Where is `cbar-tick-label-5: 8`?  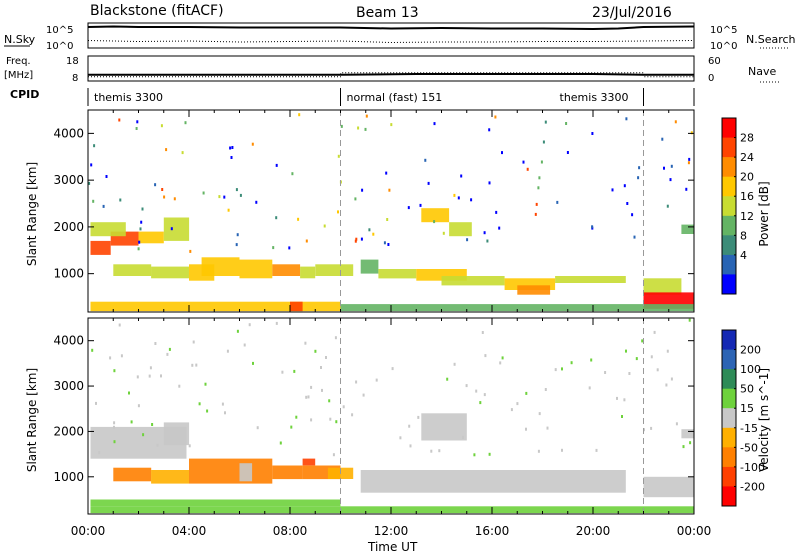 cbar-tick-label-5: 8 is located at coordinates (743, 235).